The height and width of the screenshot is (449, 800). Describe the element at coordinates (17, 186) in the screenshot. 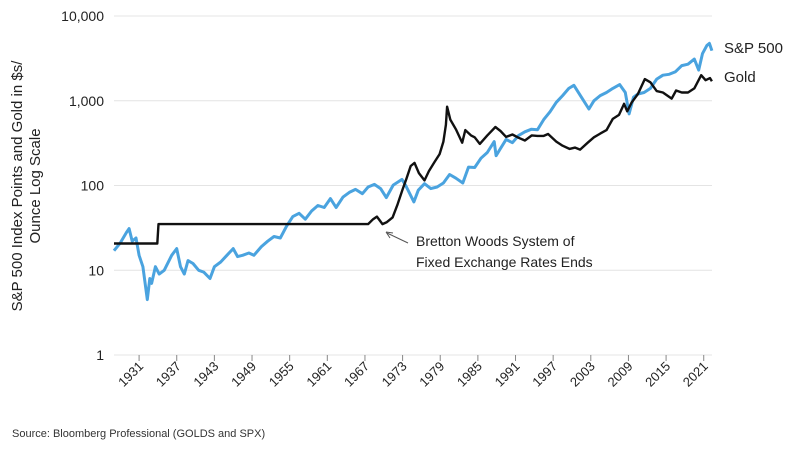

I see `y-axis-label-line-1: S&P 500 Index Points and Gold in $s/` at that location.